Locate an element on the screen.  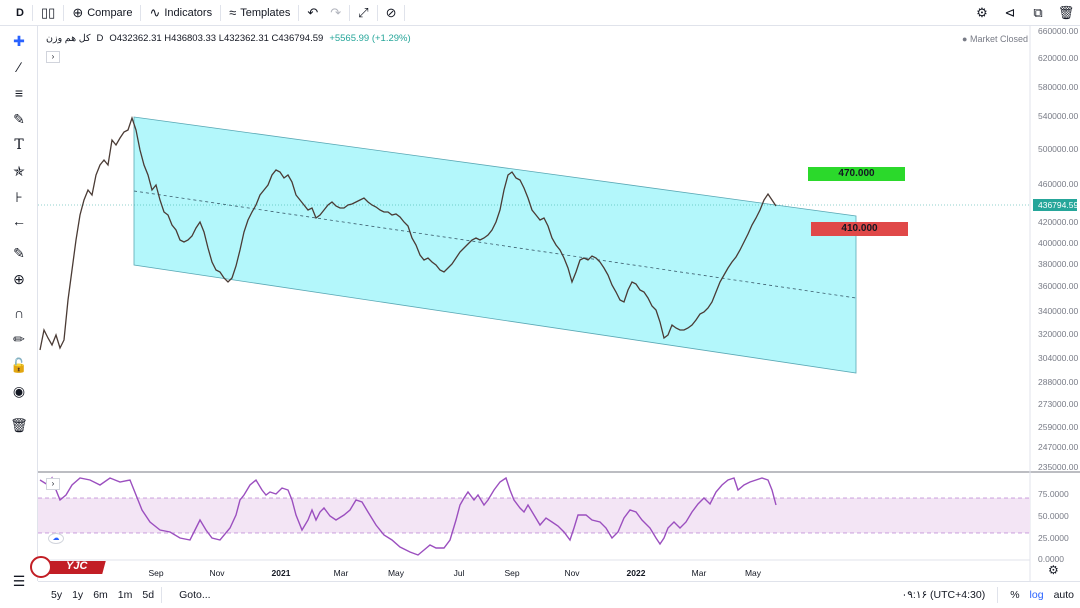
target-high-box: 470.000 is located at coordinates (856, 174).